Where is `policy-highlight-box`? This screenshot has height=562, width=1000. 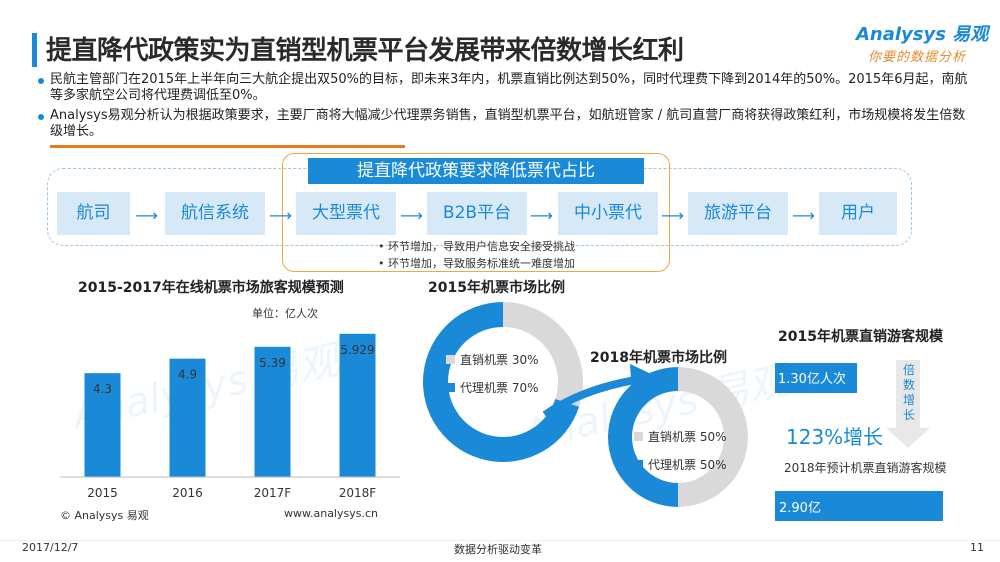
policy-highlight-box is located at coordinates (476, 212).